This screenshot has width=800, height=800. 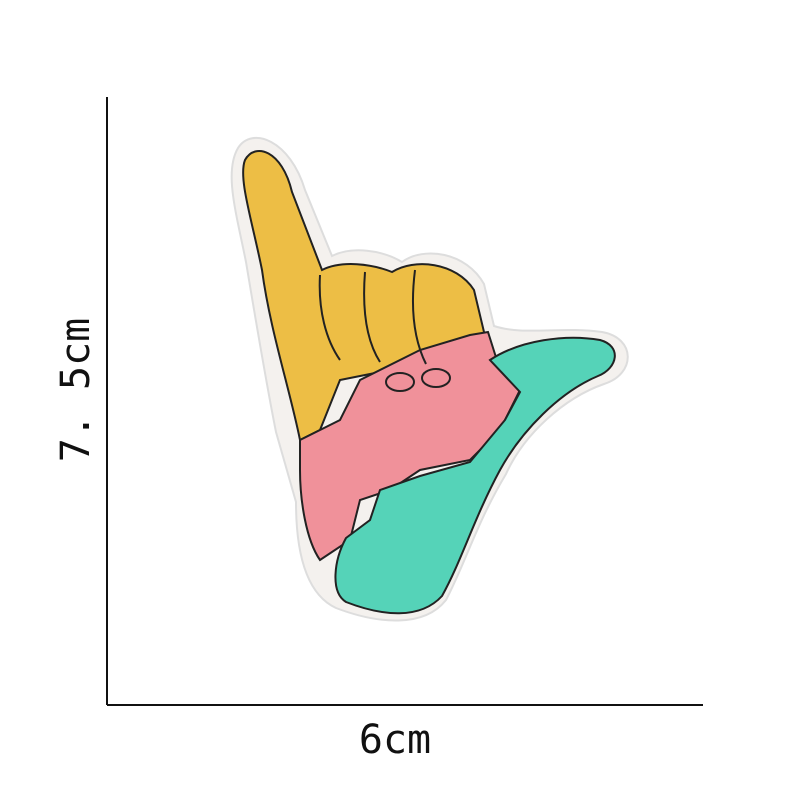 What do you see at coordinates (395, 740) in the screenshot?
I see `width-label: 6cm` at bounding box center [395, 740].